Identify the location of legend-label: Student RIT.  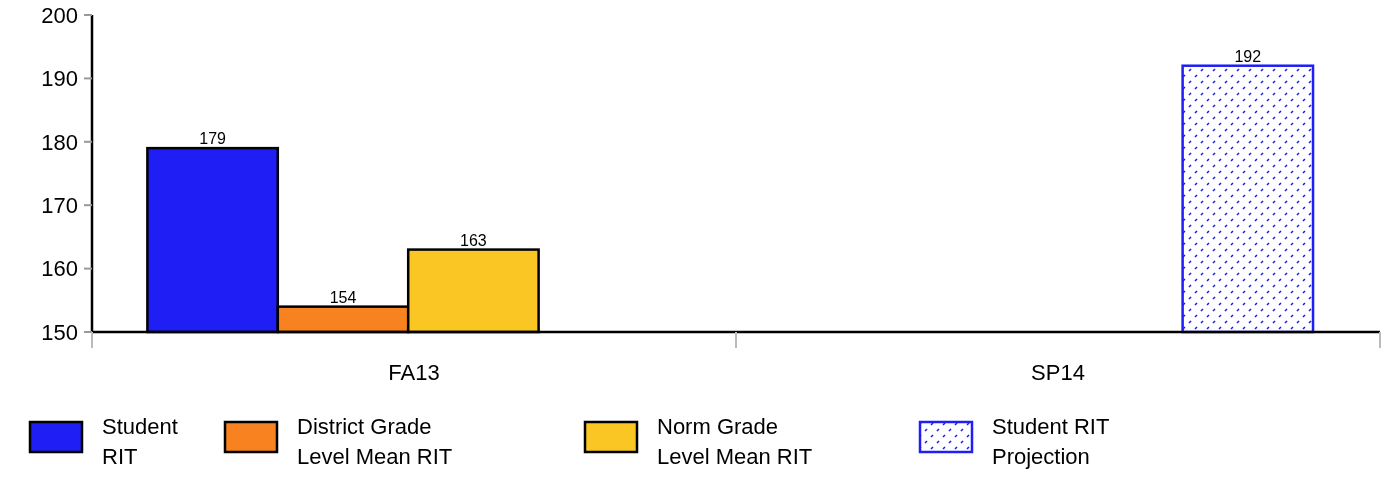
(140, 441).